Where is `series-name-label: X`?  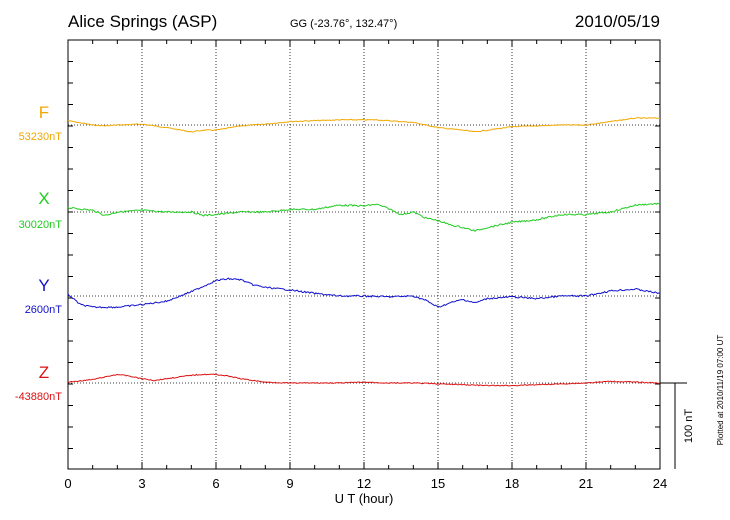 series-name-label: X is located at coordinates (43, 198).